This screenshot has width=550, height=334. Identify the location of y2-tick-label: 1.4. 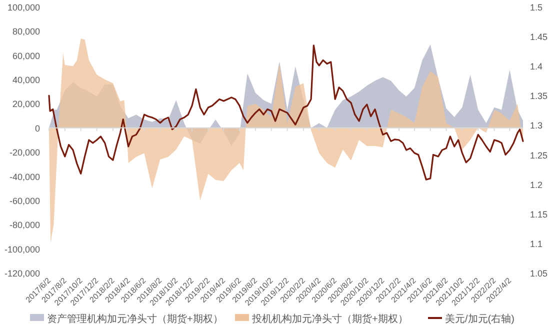
(536, 67).